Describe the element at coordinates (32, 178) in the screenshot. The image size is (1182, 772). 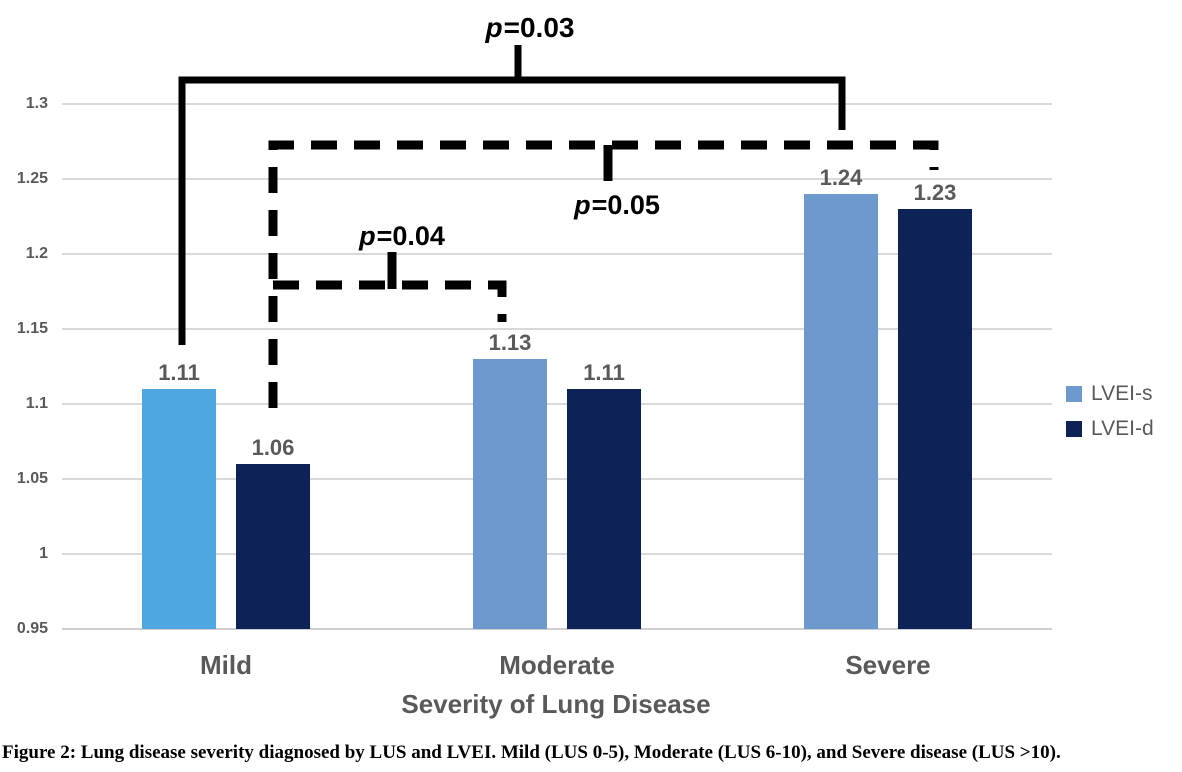
I see `y-axis-tick-label: 1.25` at that location.